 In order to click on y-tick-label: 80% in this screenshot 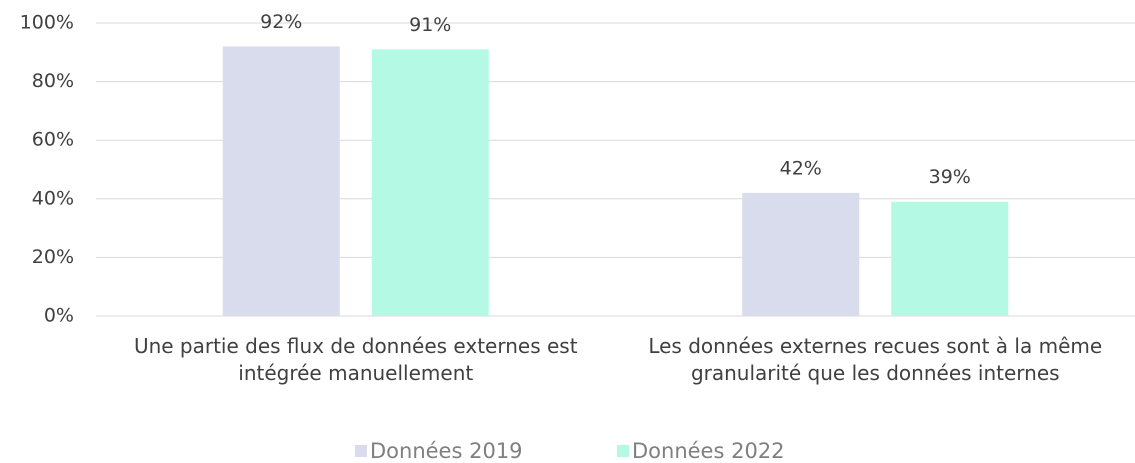, I will do `click(53, 81)`.